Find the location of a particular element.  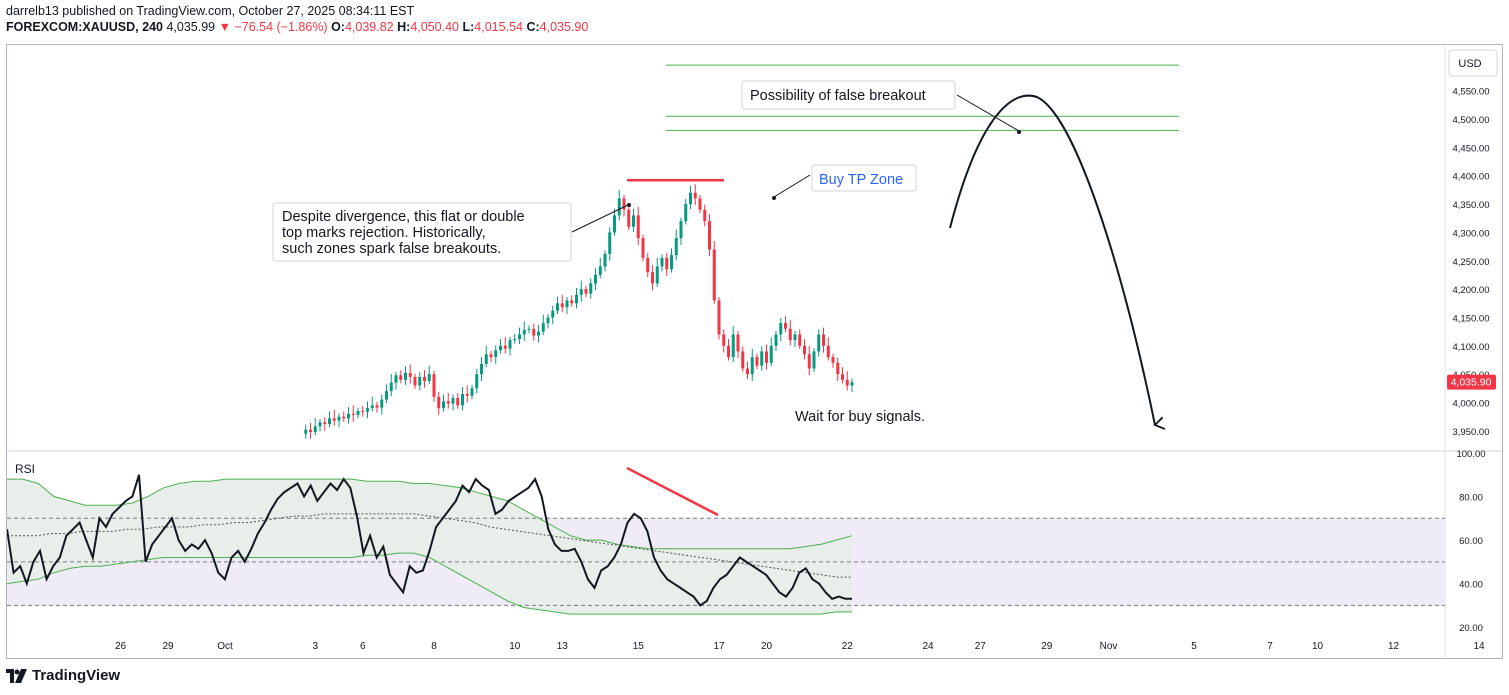

tradingview-logo-icon is located at coordinates (16, 675).